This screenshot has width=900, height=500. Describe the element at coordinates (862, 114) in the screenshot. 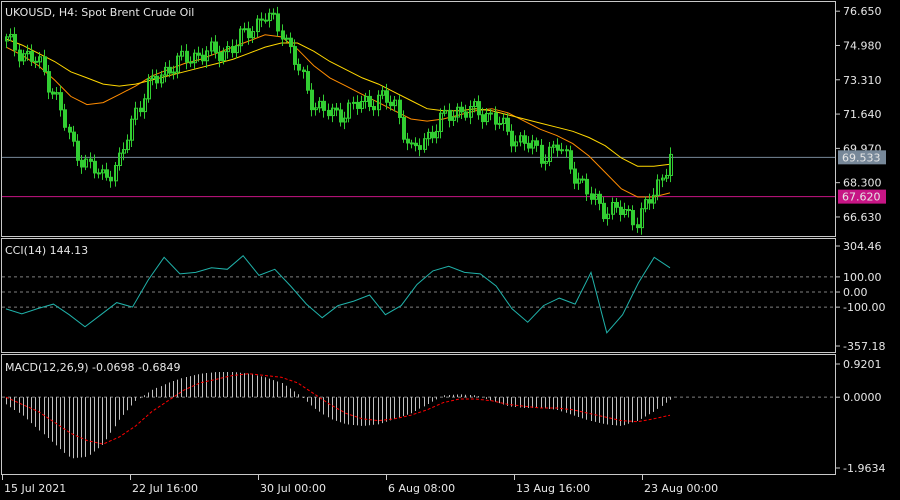

I see `price-axis-label: 71.640` at that location.